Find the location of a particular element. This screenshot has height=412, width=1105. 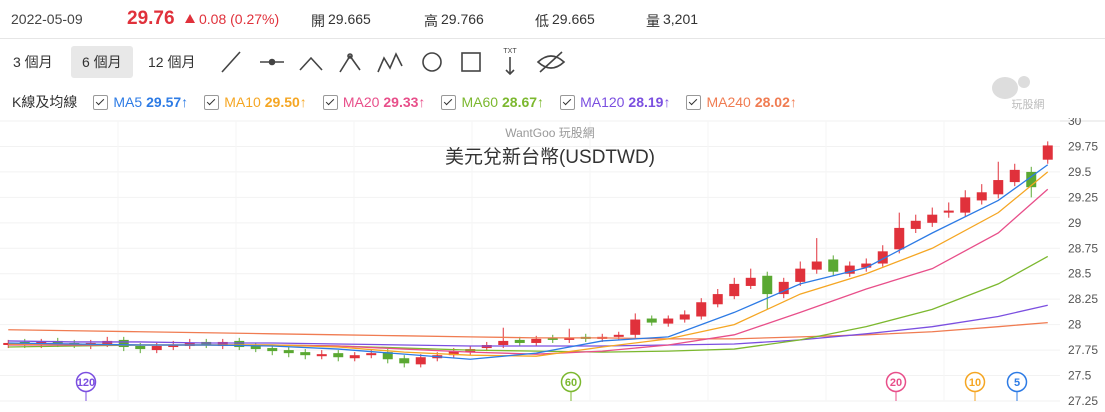

pattern-tool is located at coordinates (390, 62).